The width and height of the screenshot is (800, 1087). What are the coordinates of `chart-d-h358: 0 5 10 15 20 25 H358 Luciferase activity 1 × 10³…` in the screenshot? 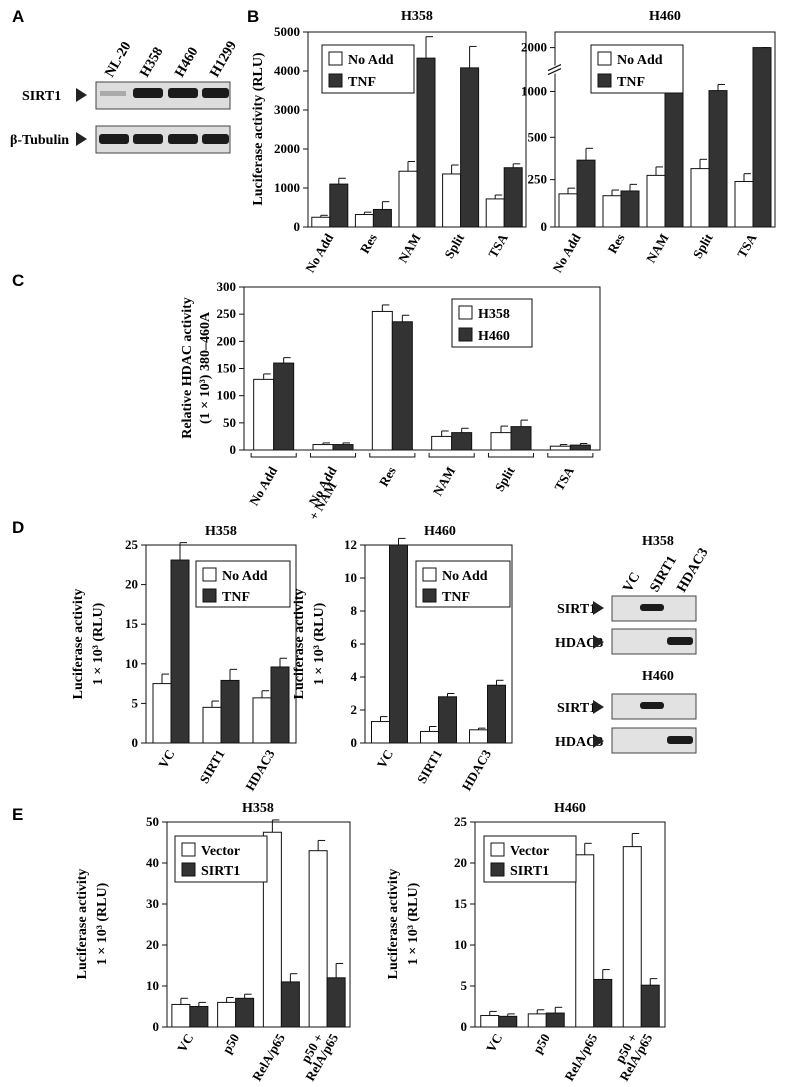 It's located at (184, 658).